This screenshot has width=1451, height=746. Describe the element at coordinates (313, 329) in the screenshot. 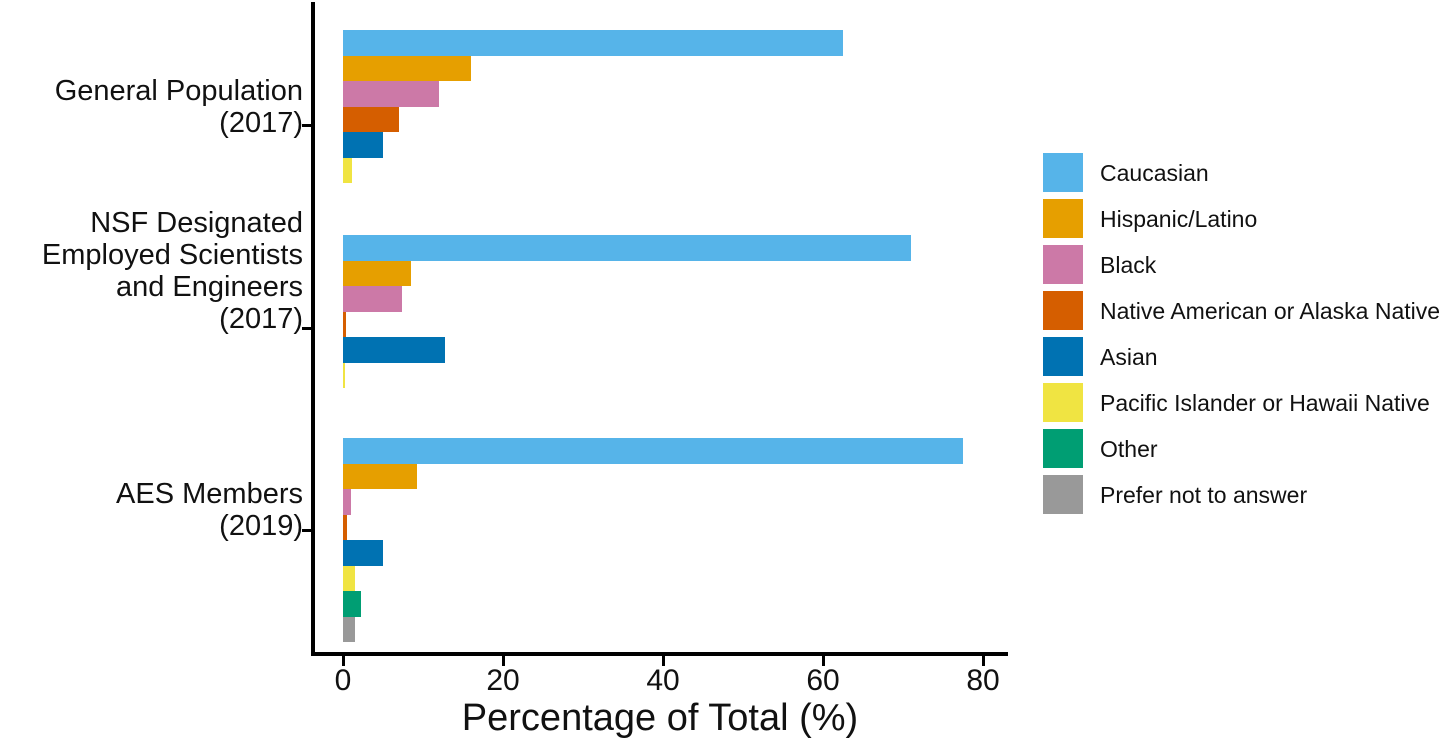

I see `y-axis-line` at that location.